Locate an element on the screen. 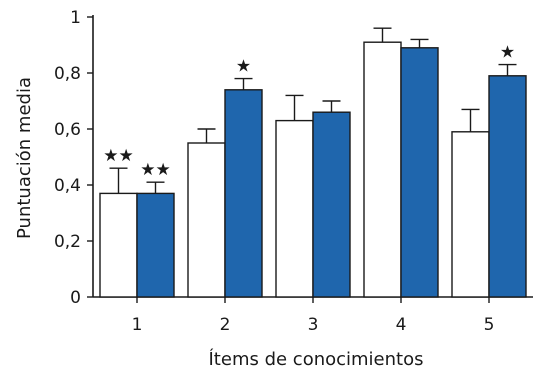  x-tick-label: 3 is located at coordinates (313, 325).